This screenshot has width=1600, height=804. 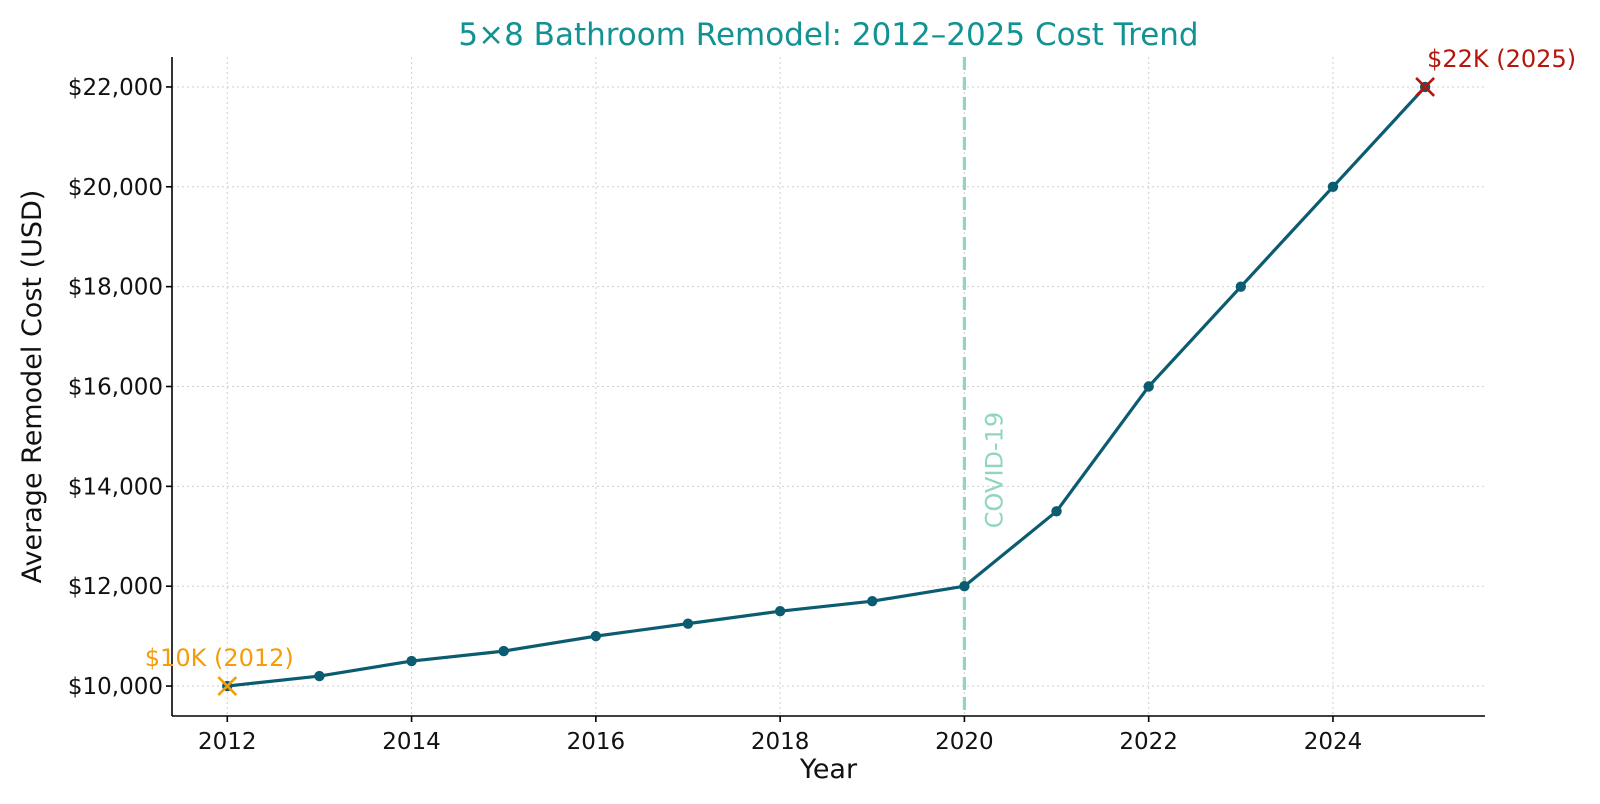 I want to click on y-tick-label: $16,000, so click(x=115, y=388).